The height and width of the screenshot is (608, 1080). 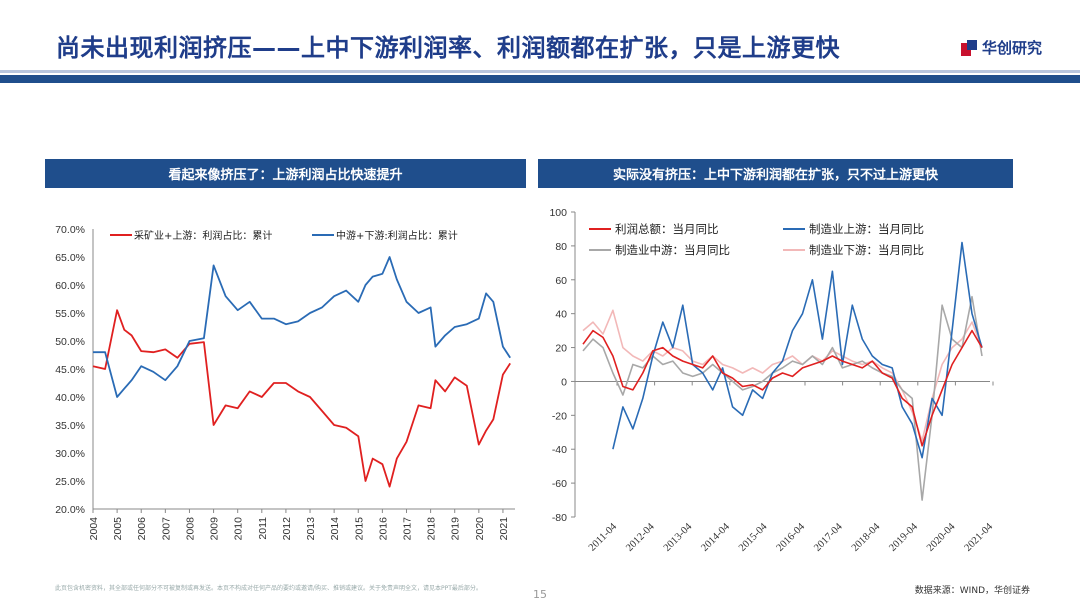 I want to click on logo-mark-icon, so click(x=968, y=47).